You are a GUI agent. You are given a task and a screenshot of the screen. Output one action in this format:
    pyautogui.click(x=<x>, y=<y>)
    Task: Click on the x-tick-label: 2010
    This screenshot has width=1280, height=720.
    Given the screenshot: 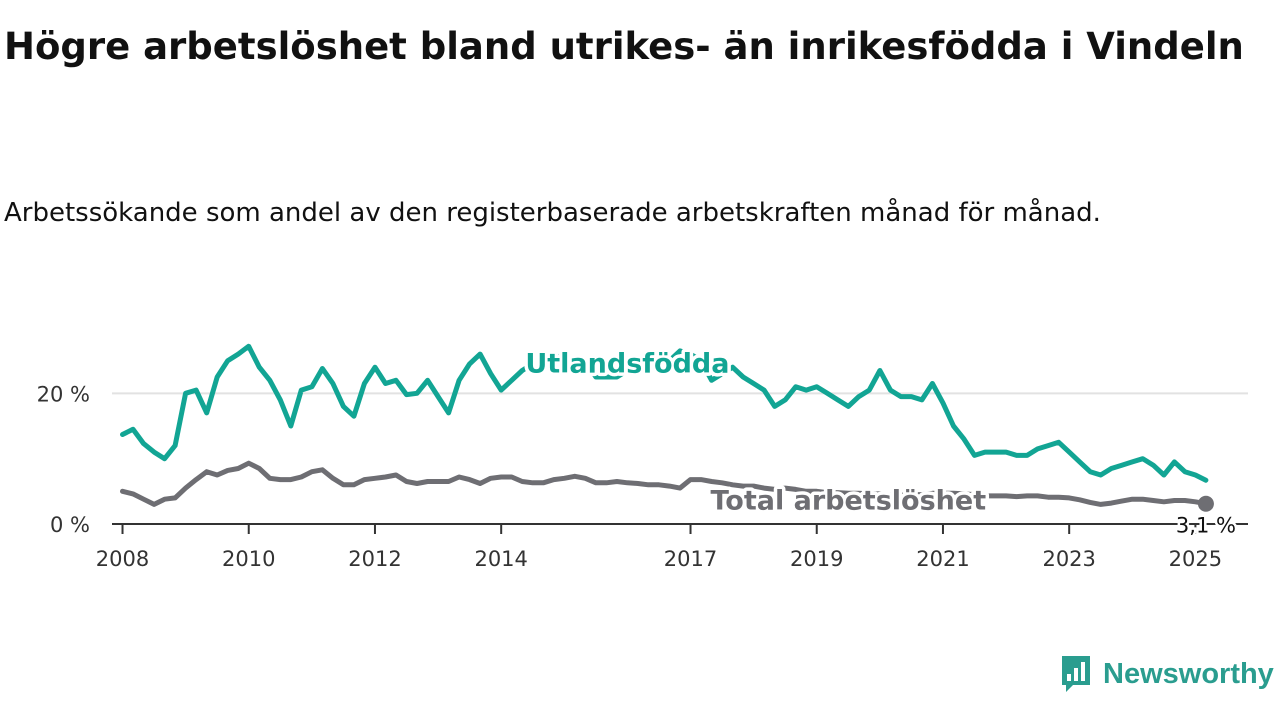 What is the action you would take?
    pyautogui.click(x=248, y=559)
    